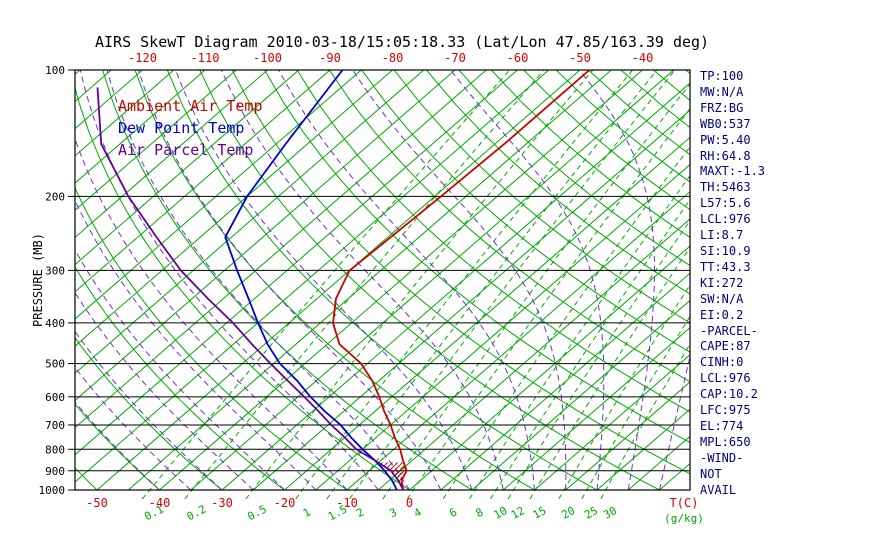 The image size is (870, 560). Describe the element at coordinates (725, 155) in the screenshot. I see `index-readout: RH:64.8` at that location.